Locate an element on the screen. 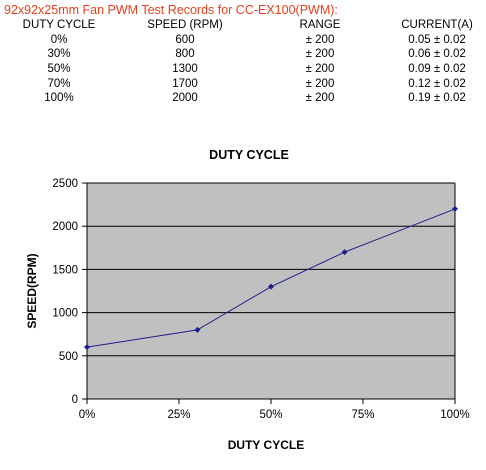 The image size is (486, 470). current-cell: 0.19 ± 0.02 is located at coordinates (437, 98).